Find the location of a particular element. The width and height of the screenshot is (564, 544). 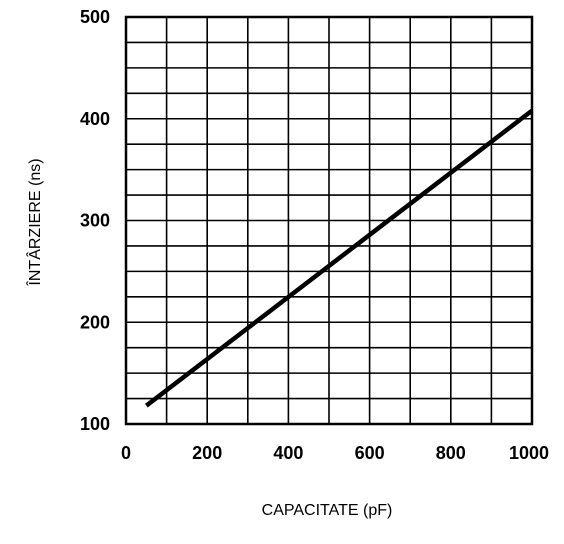

x-tick-label: 600 is located at coordinates (370, 453).